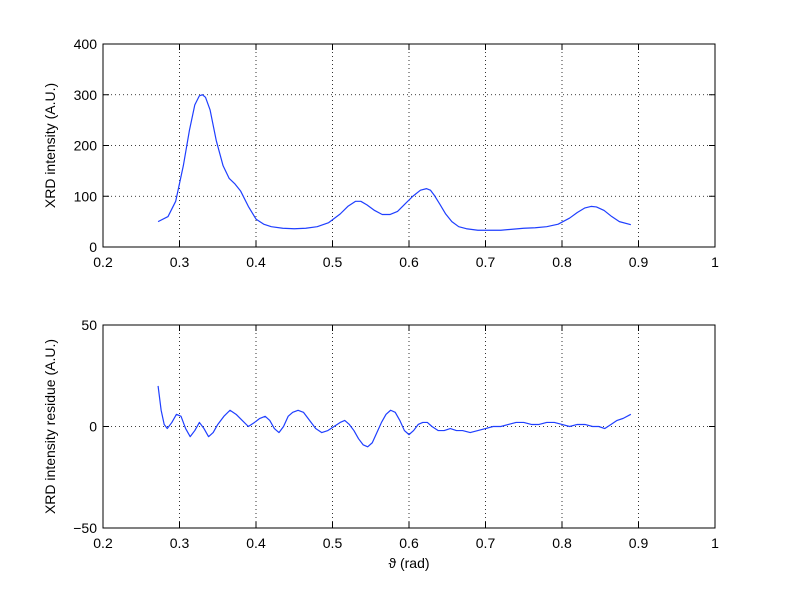 The image size is (789, 593). I want to click on y-axis-label: XRD intensity residue (A.U.), so click(50, 426).